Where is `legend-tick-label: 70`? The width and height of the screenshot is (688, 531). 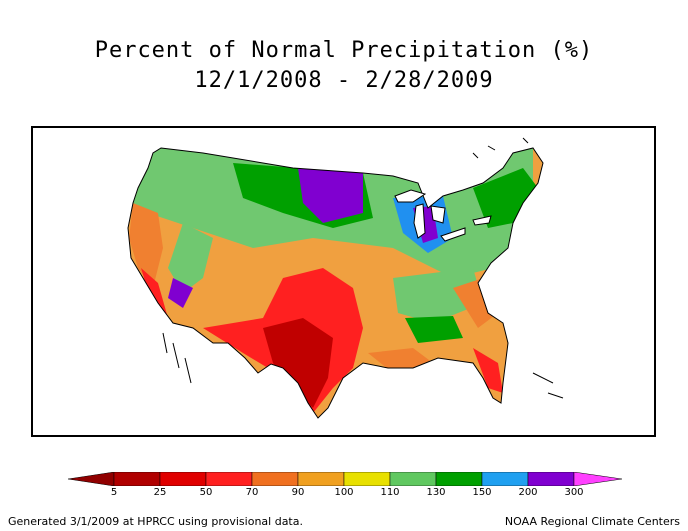
legend-tick-label: 70 is located at coordinates (252, 492).